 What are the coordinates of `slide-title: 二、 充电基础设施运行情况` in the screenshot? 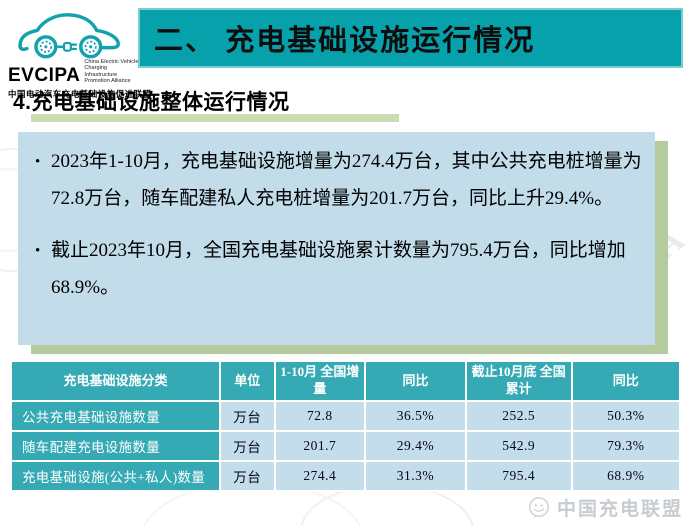 It's located at (345, 41).